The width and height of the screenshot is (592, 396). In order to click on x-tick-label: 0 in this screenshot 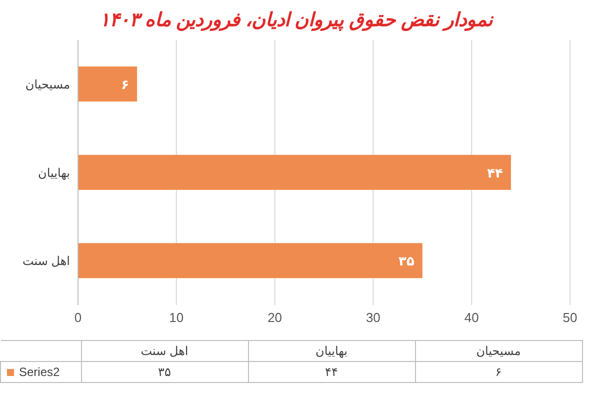, I will do `click(78, 318)`.